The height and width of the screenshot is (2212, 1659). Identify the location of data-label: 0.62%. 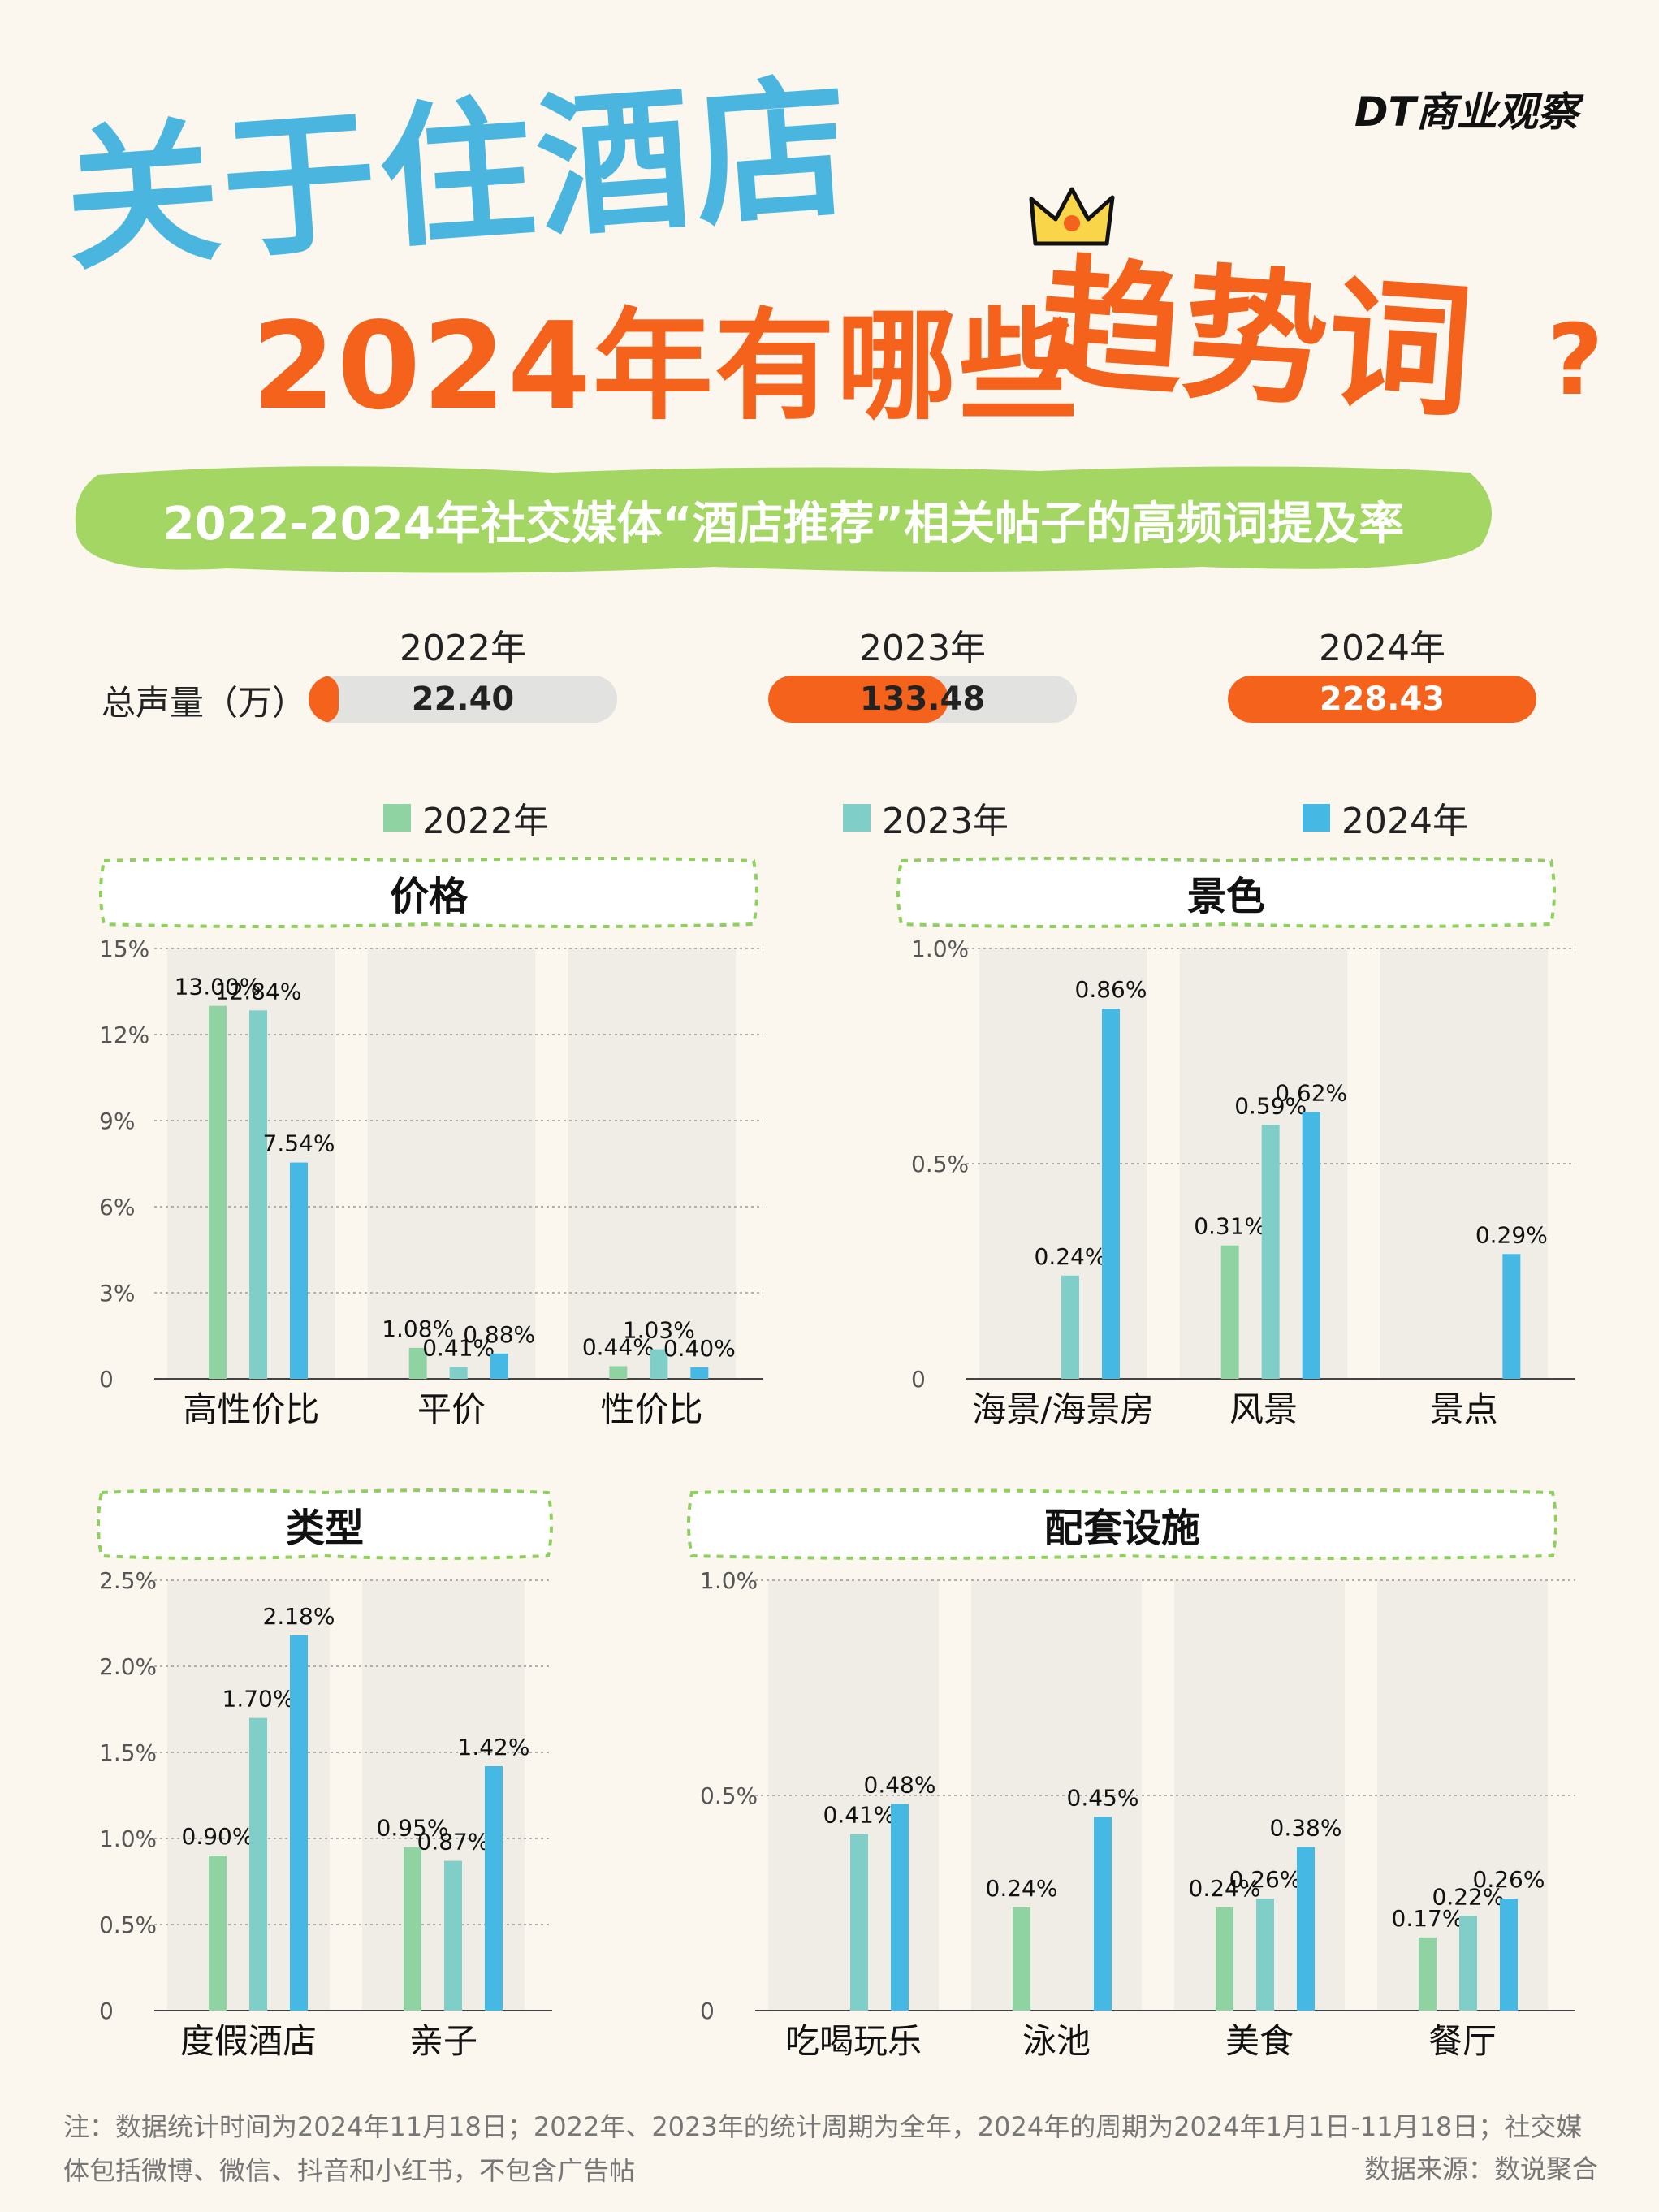
(1311, 1092).